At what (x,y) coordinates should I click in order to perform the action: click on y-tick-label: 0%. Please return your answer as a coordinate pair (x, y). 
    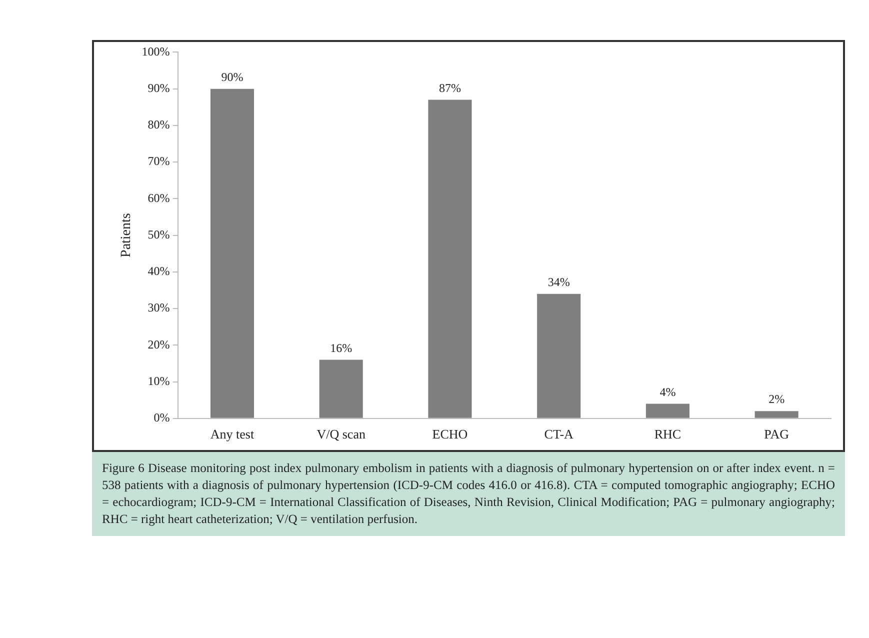
    Looking at the image, I should click on (162, 417).